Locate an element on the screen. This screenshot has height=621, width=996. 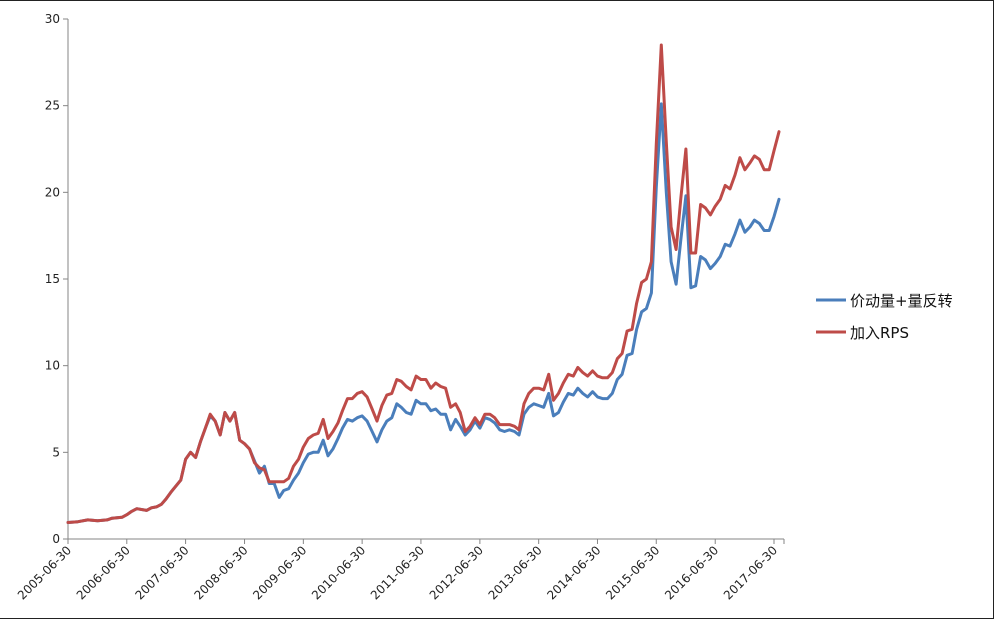
y-tick-label: 5 is located at coordinates (56, 452).